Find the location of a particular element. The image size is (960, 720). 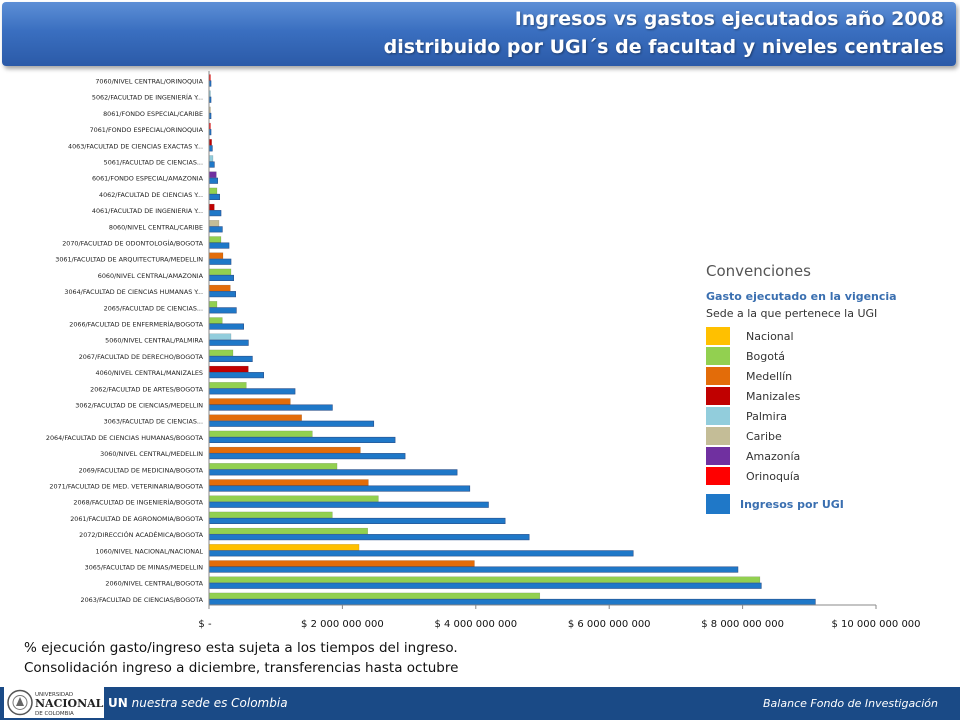

legend-label: Palmira is located at coordinates (766, 416).